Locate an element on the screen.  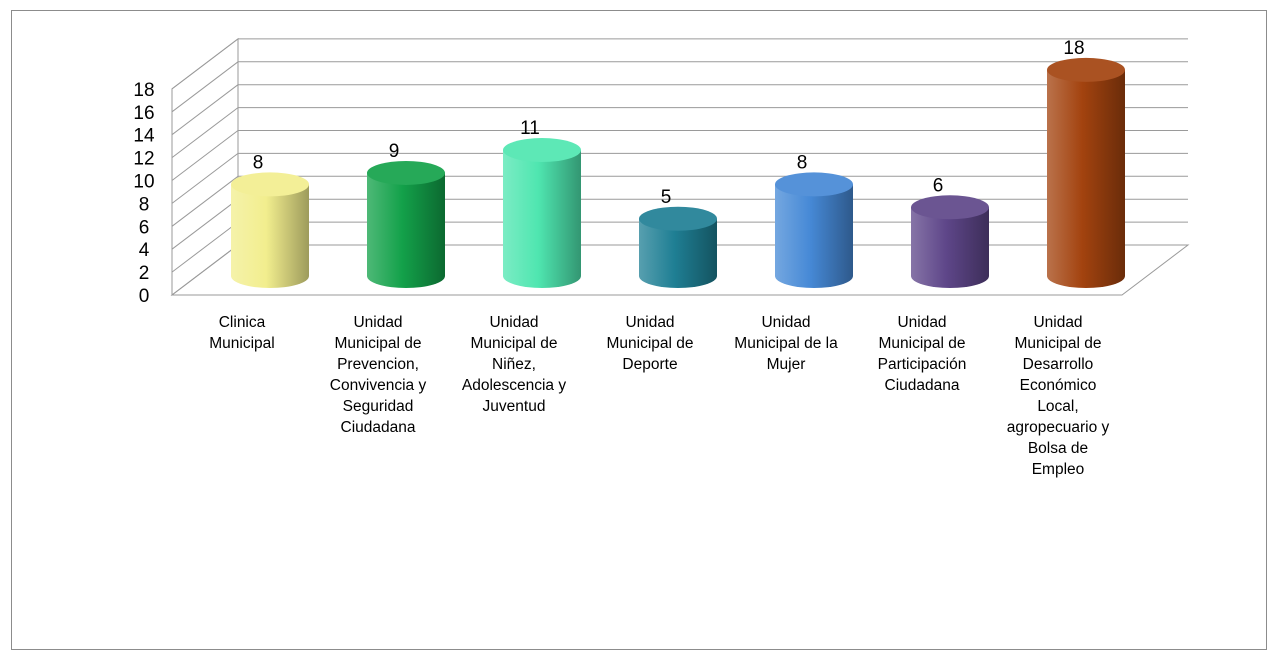
x-tick-label: Unidad Municipal de la Mujer is located at coordinates (786, 343).